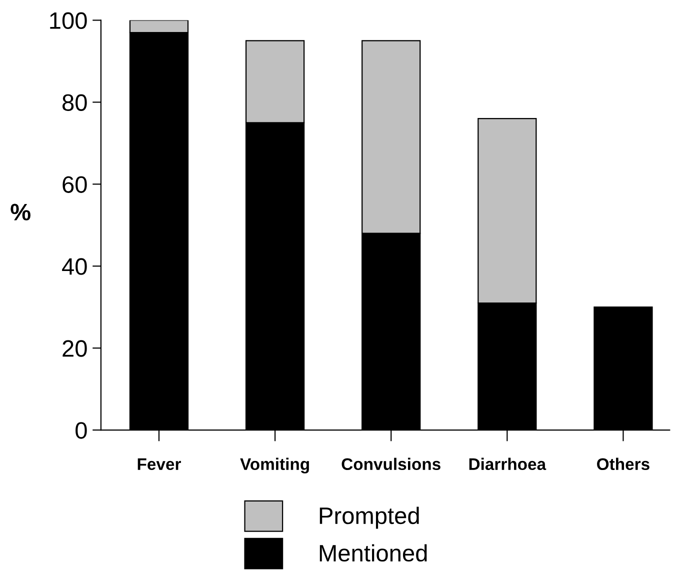 This screenshot has width=673, height=578. Describe the element at coordinates (74, 184) in the screenshot. I see `y-tick-label: 60` at that location.